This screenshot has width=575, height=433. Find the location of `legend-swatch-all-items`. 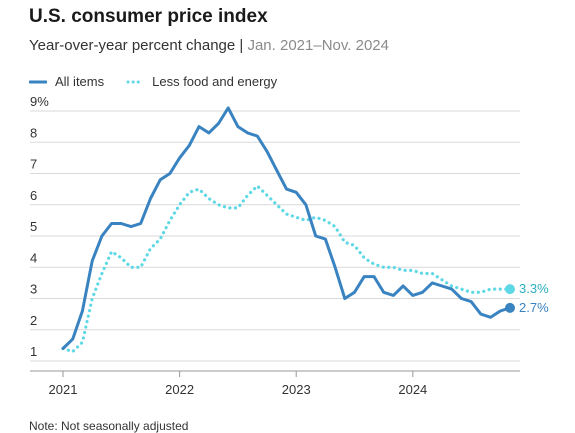

legend-swatch-all-items is located at coordinates (38, 81).